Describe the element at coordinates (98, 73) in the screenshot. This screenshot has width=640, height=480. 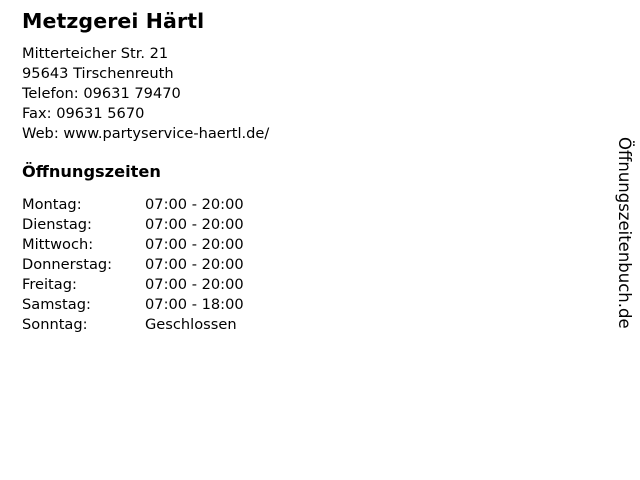
I see `address-city: 95643 Tirschenreuth` at that location.